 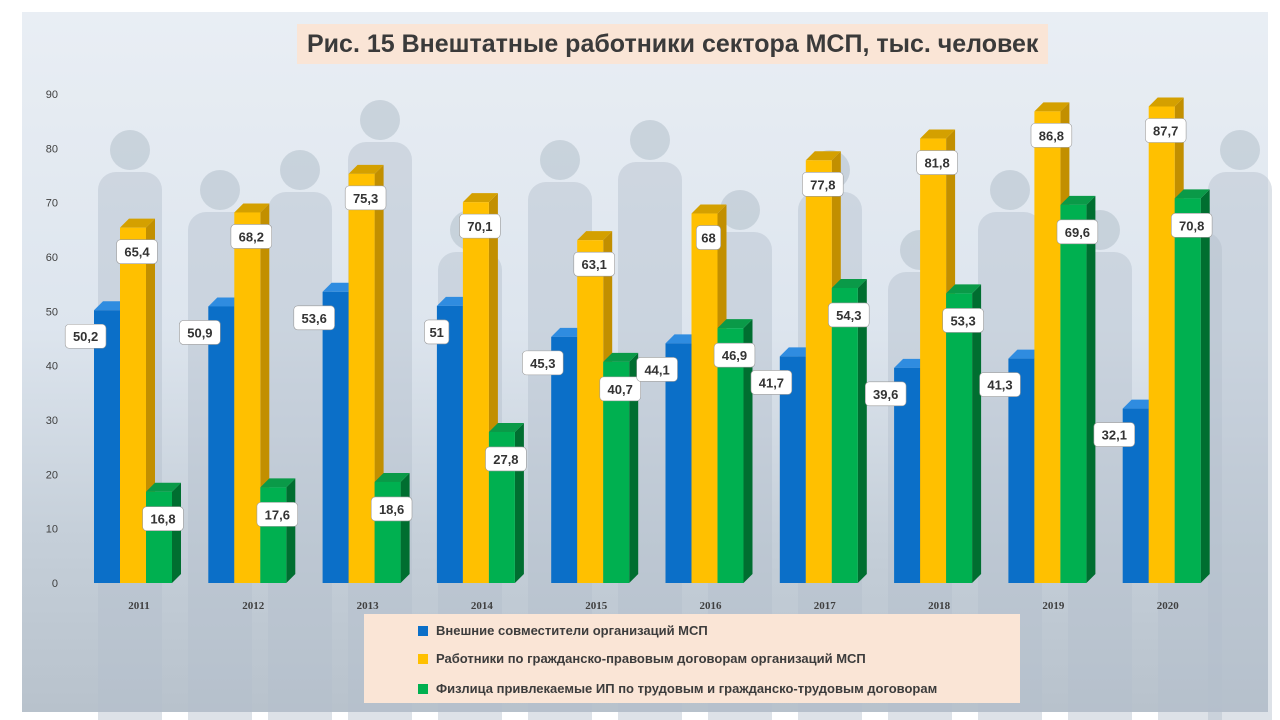 What do you see at coordinates (52, 367) in the screenshot?
I see `y-tick-label: 40` at bounding box center [52, 367].